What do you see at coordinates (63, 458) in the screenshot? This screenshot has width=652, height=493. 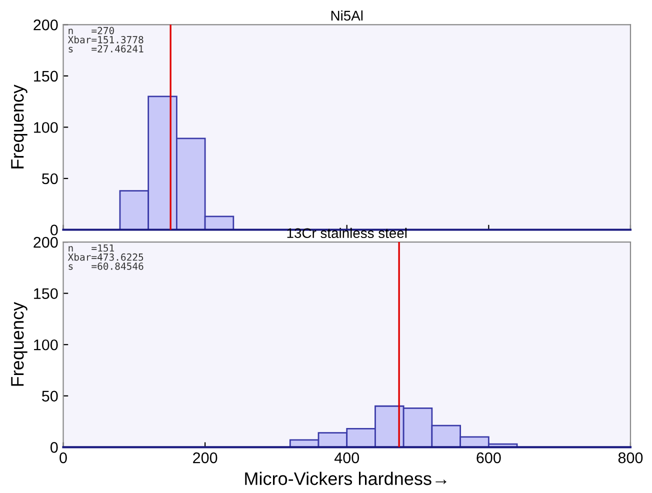 I see `x-tick-label: 0` at bounding box center [63, 458].